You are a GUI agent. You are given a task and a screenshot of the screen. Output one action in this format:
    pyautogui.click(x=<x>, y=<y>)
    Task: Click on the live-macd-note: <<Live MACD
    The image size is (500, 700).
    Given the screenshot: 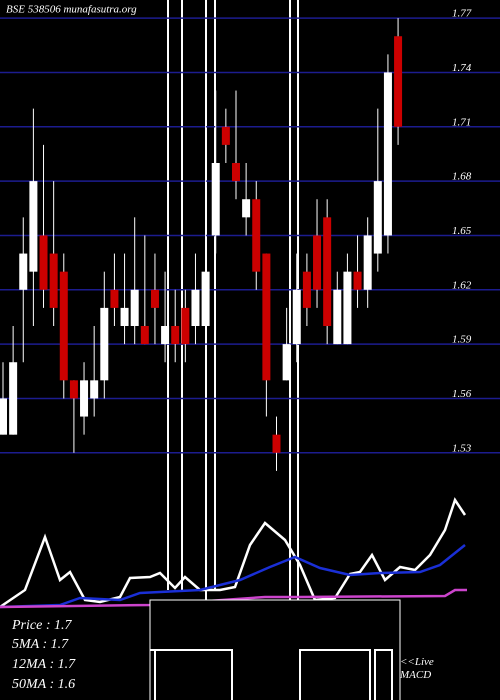 What is the action you would take?
    pyautogui.click(x=417, y=668)
    